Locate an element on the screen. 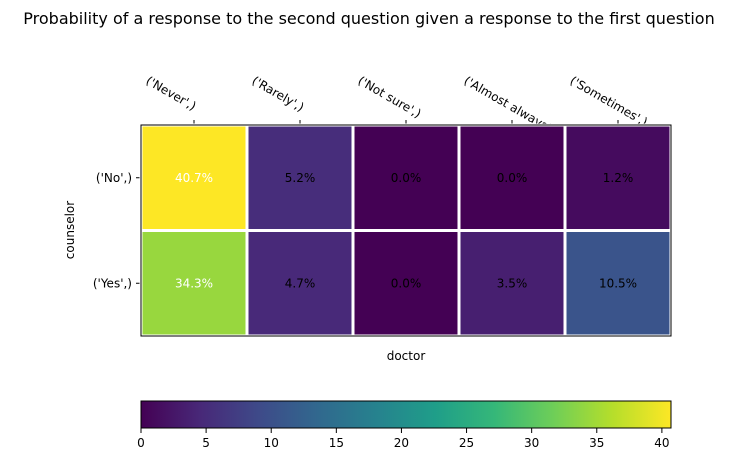  x-tick-label: ('Never',) is located at coordinates (171, 93).